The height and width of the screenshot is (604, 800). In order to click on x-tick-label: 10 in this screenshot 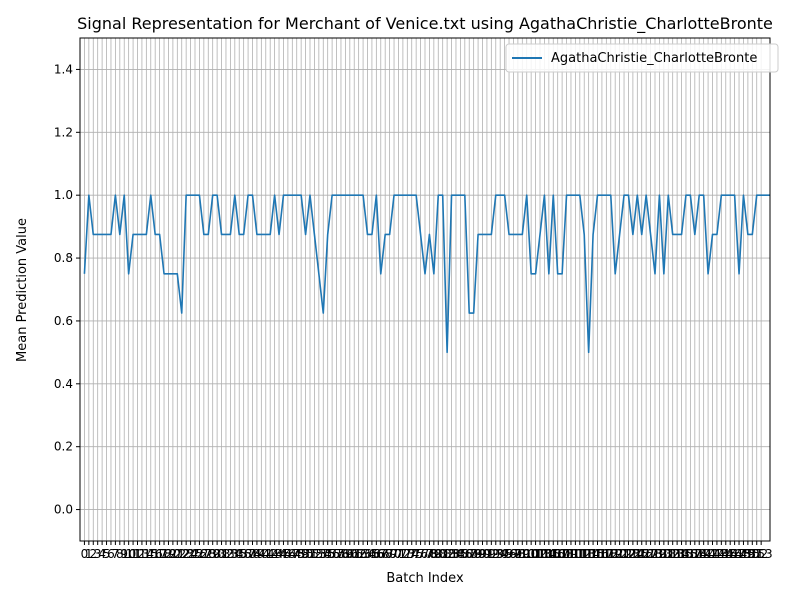, I will do `click(128, 554)`.